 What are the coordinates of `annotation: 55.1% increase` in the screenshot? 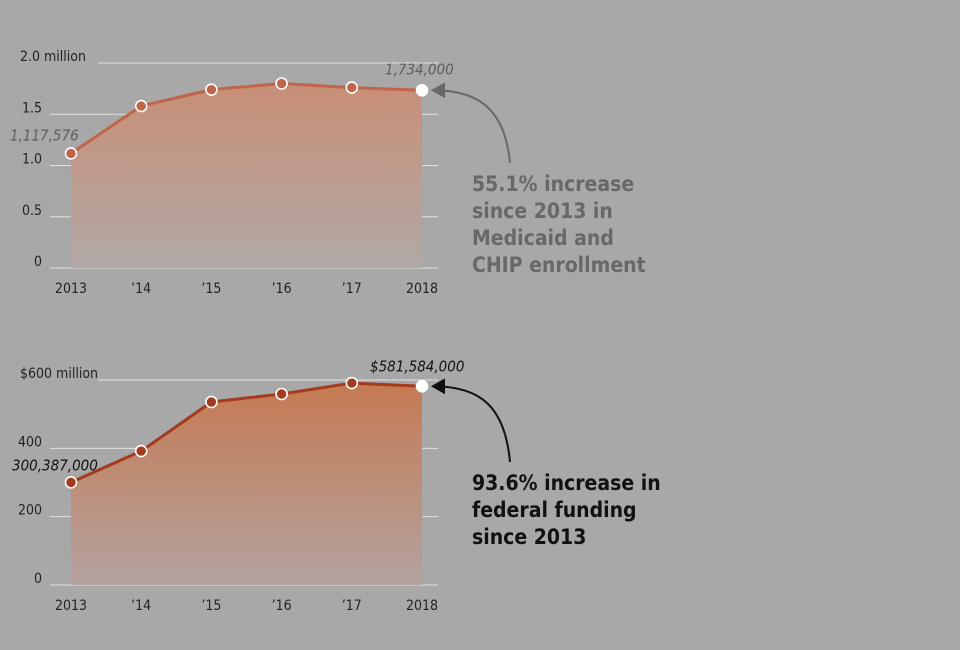 It's located at (553, 184).